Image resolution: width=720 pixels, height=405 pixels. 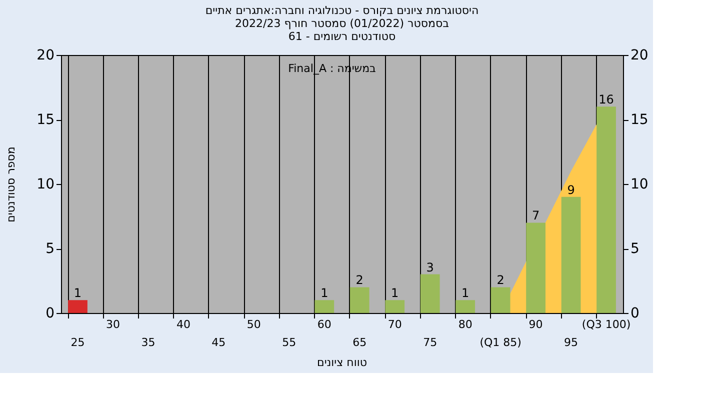 What do you see at coordinates (148, 342) in the screenshot?
I see `x-tick-label: 35` at bounding box center [148, 342].